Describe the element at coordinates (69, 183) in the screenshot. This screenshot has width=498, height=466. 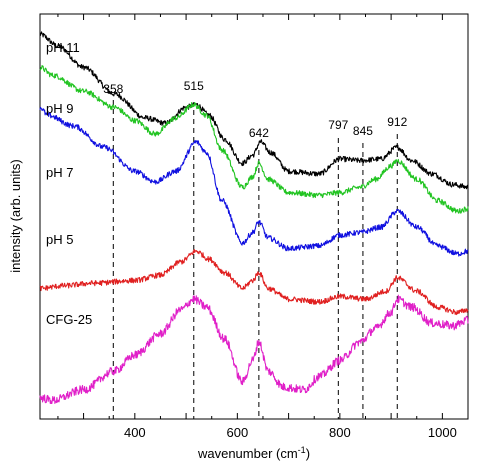
I see `series-labels: pH 11 pH 9 pH 7 pH 5 CFG-25` at that location.